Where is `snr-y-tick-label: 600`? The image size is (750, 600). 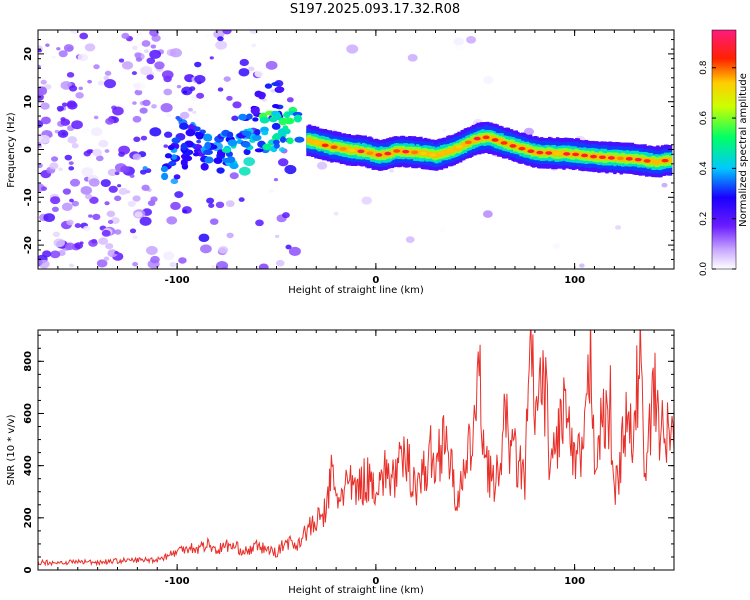 snr-y-tick-label: 600 is located at coordinates (28, 413).